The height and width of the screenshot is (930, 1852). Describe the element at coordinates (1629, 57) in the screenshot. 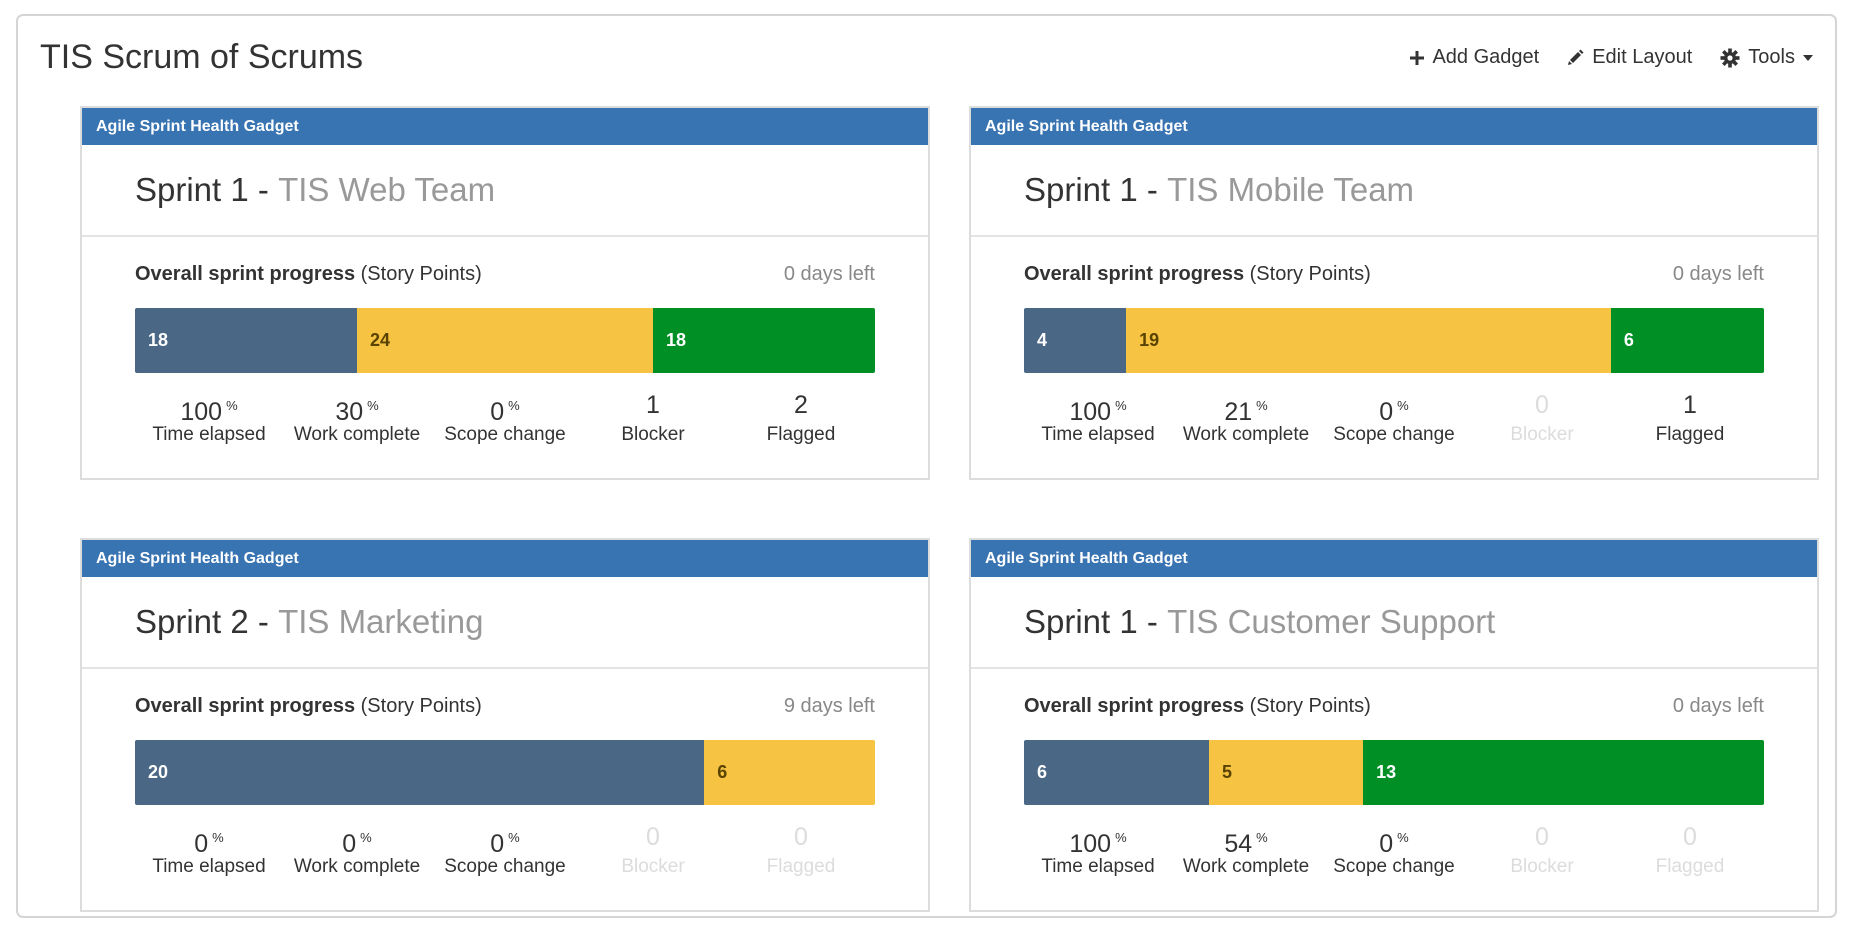

I see `edit-layout-button: Edit Layout` at that location.